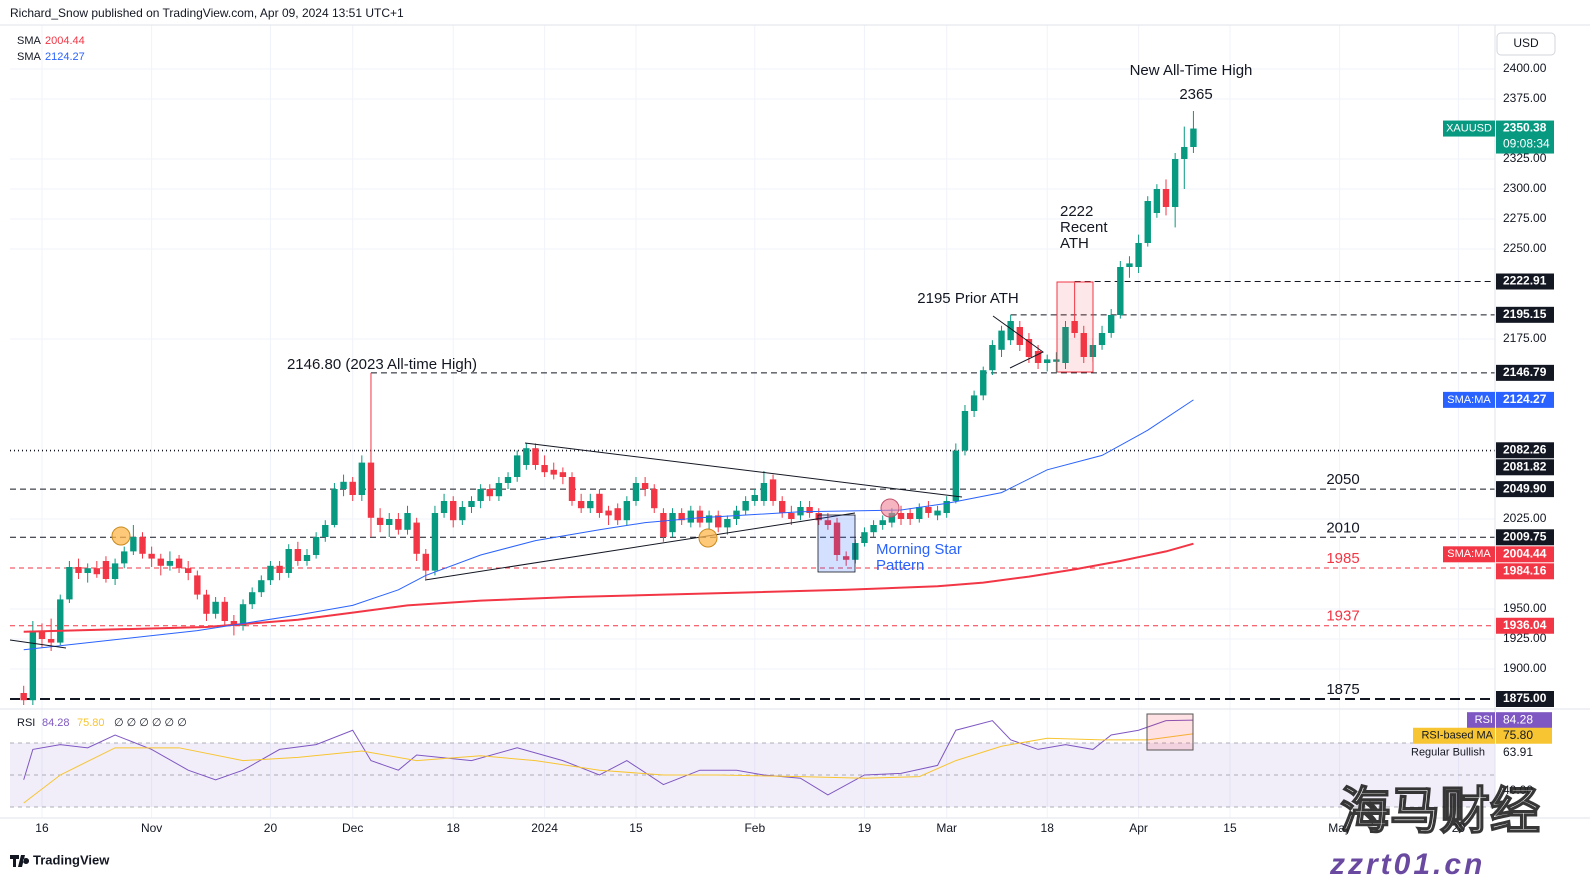  I want to click on x-tick-label: 20, so click(1459, 828).